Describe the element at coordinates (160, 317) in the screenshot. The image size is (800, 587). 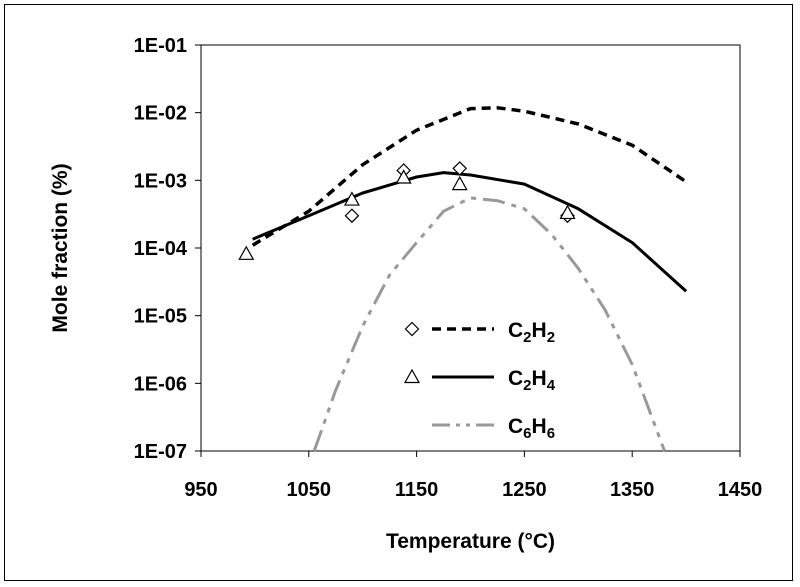
I see `y-tick-label: 1E-05` at that location.